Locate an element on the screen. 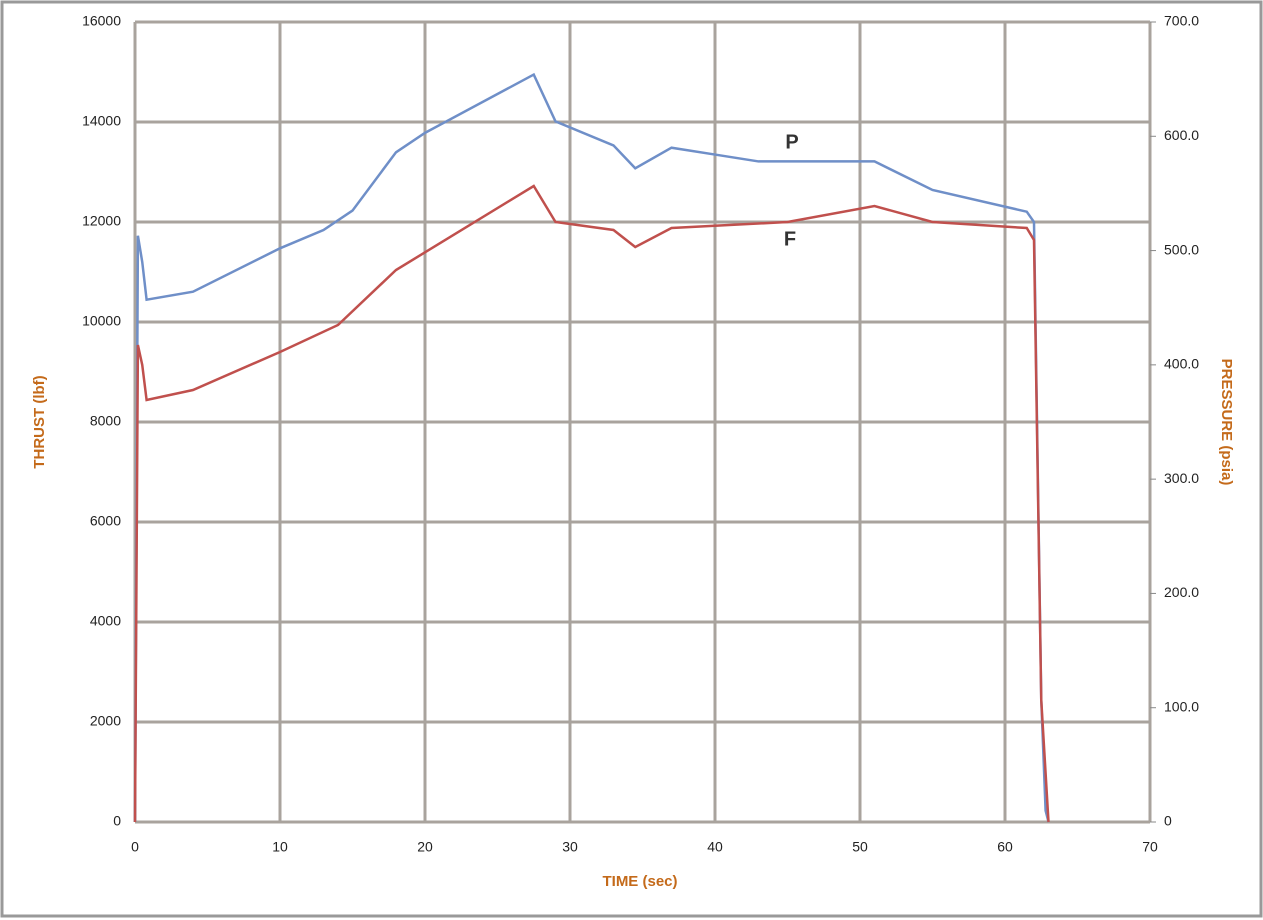  x-tick-label: 30 is located at coordinates (570, 847).